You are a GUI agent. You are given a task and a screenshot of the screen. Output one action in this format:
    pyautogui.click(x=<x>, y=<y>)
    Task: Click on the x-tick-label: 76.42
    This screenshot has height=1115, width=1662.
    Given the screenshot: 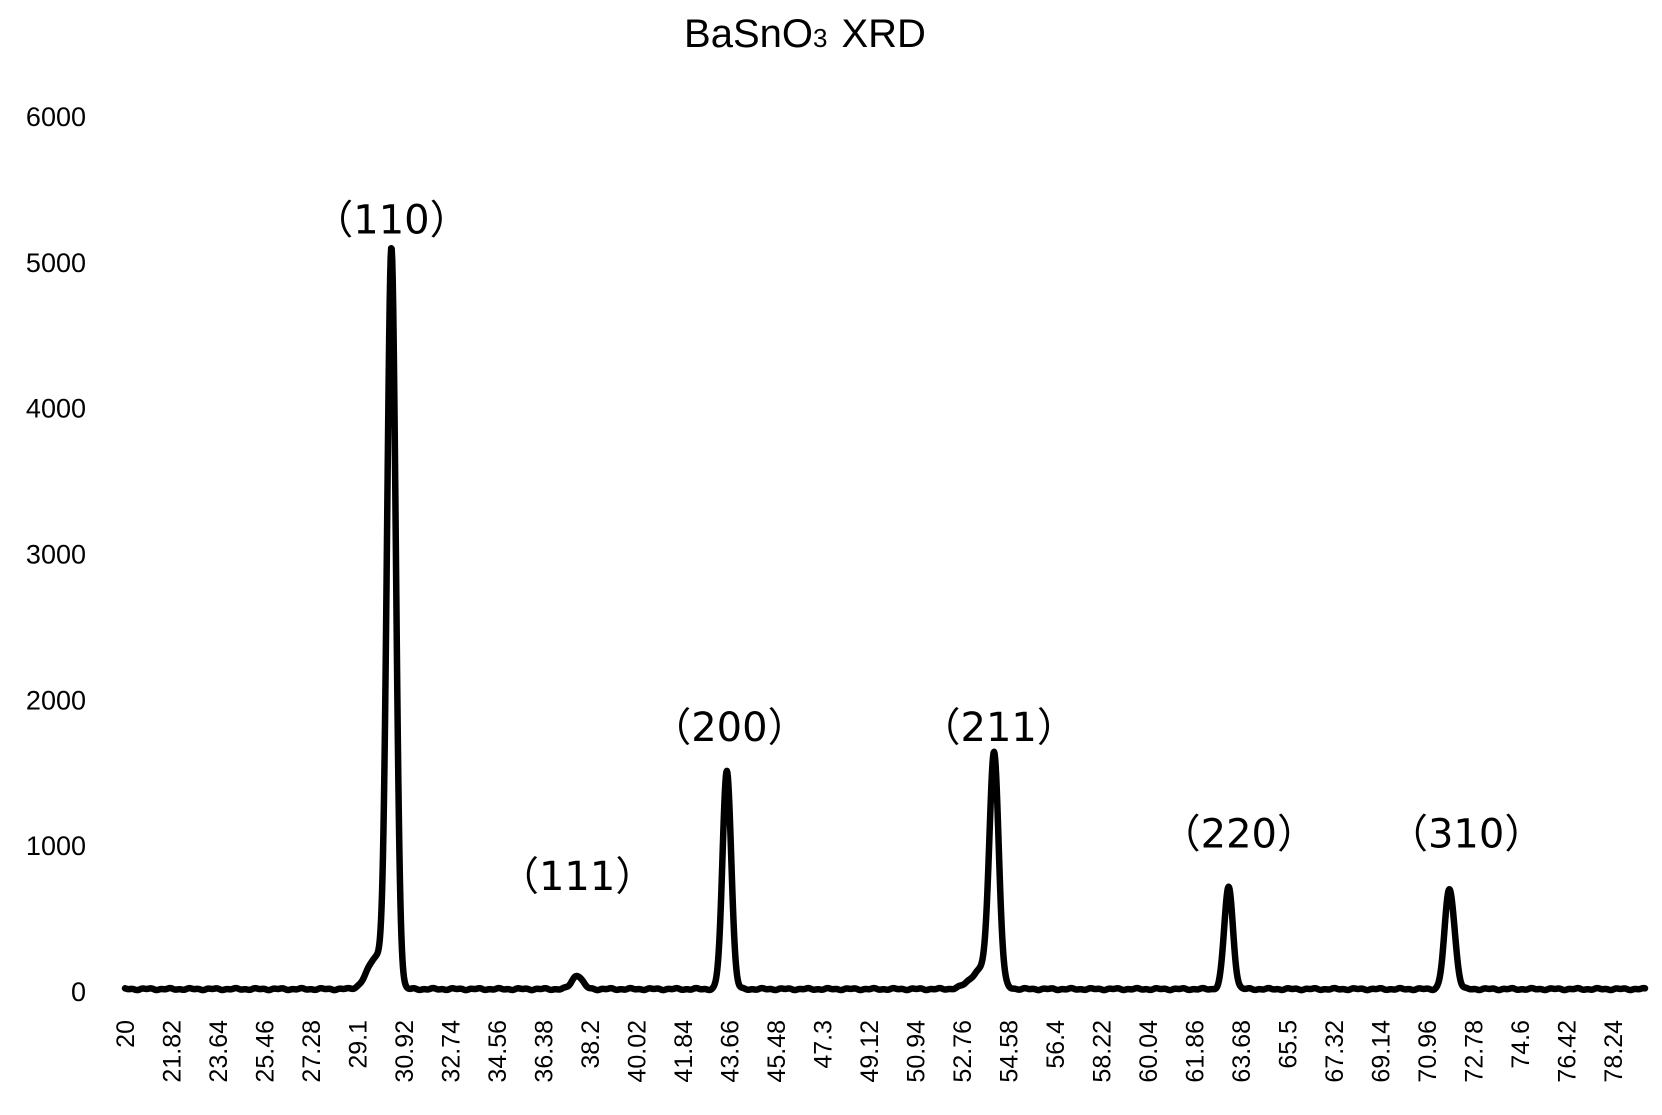 What is the action you would take?
    pyautogui.click(x=1567, y=1051)
    